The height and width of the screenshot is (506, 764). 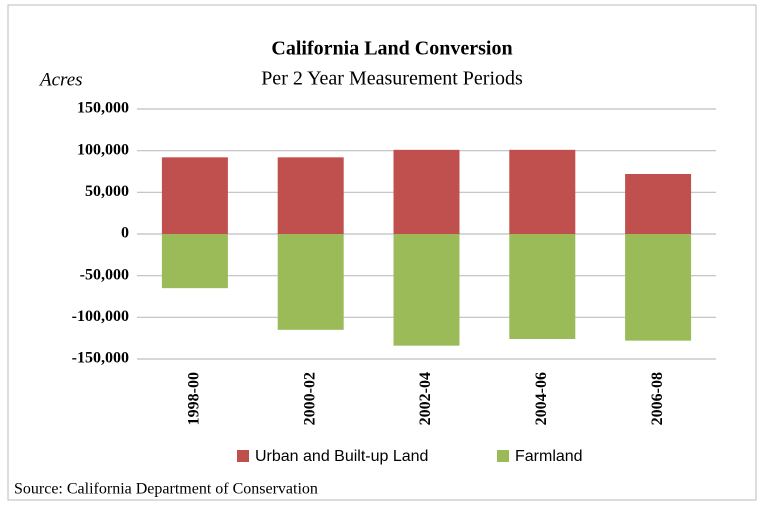 I want to click on y-axis-label: Acres, so click(x=60, y=79).